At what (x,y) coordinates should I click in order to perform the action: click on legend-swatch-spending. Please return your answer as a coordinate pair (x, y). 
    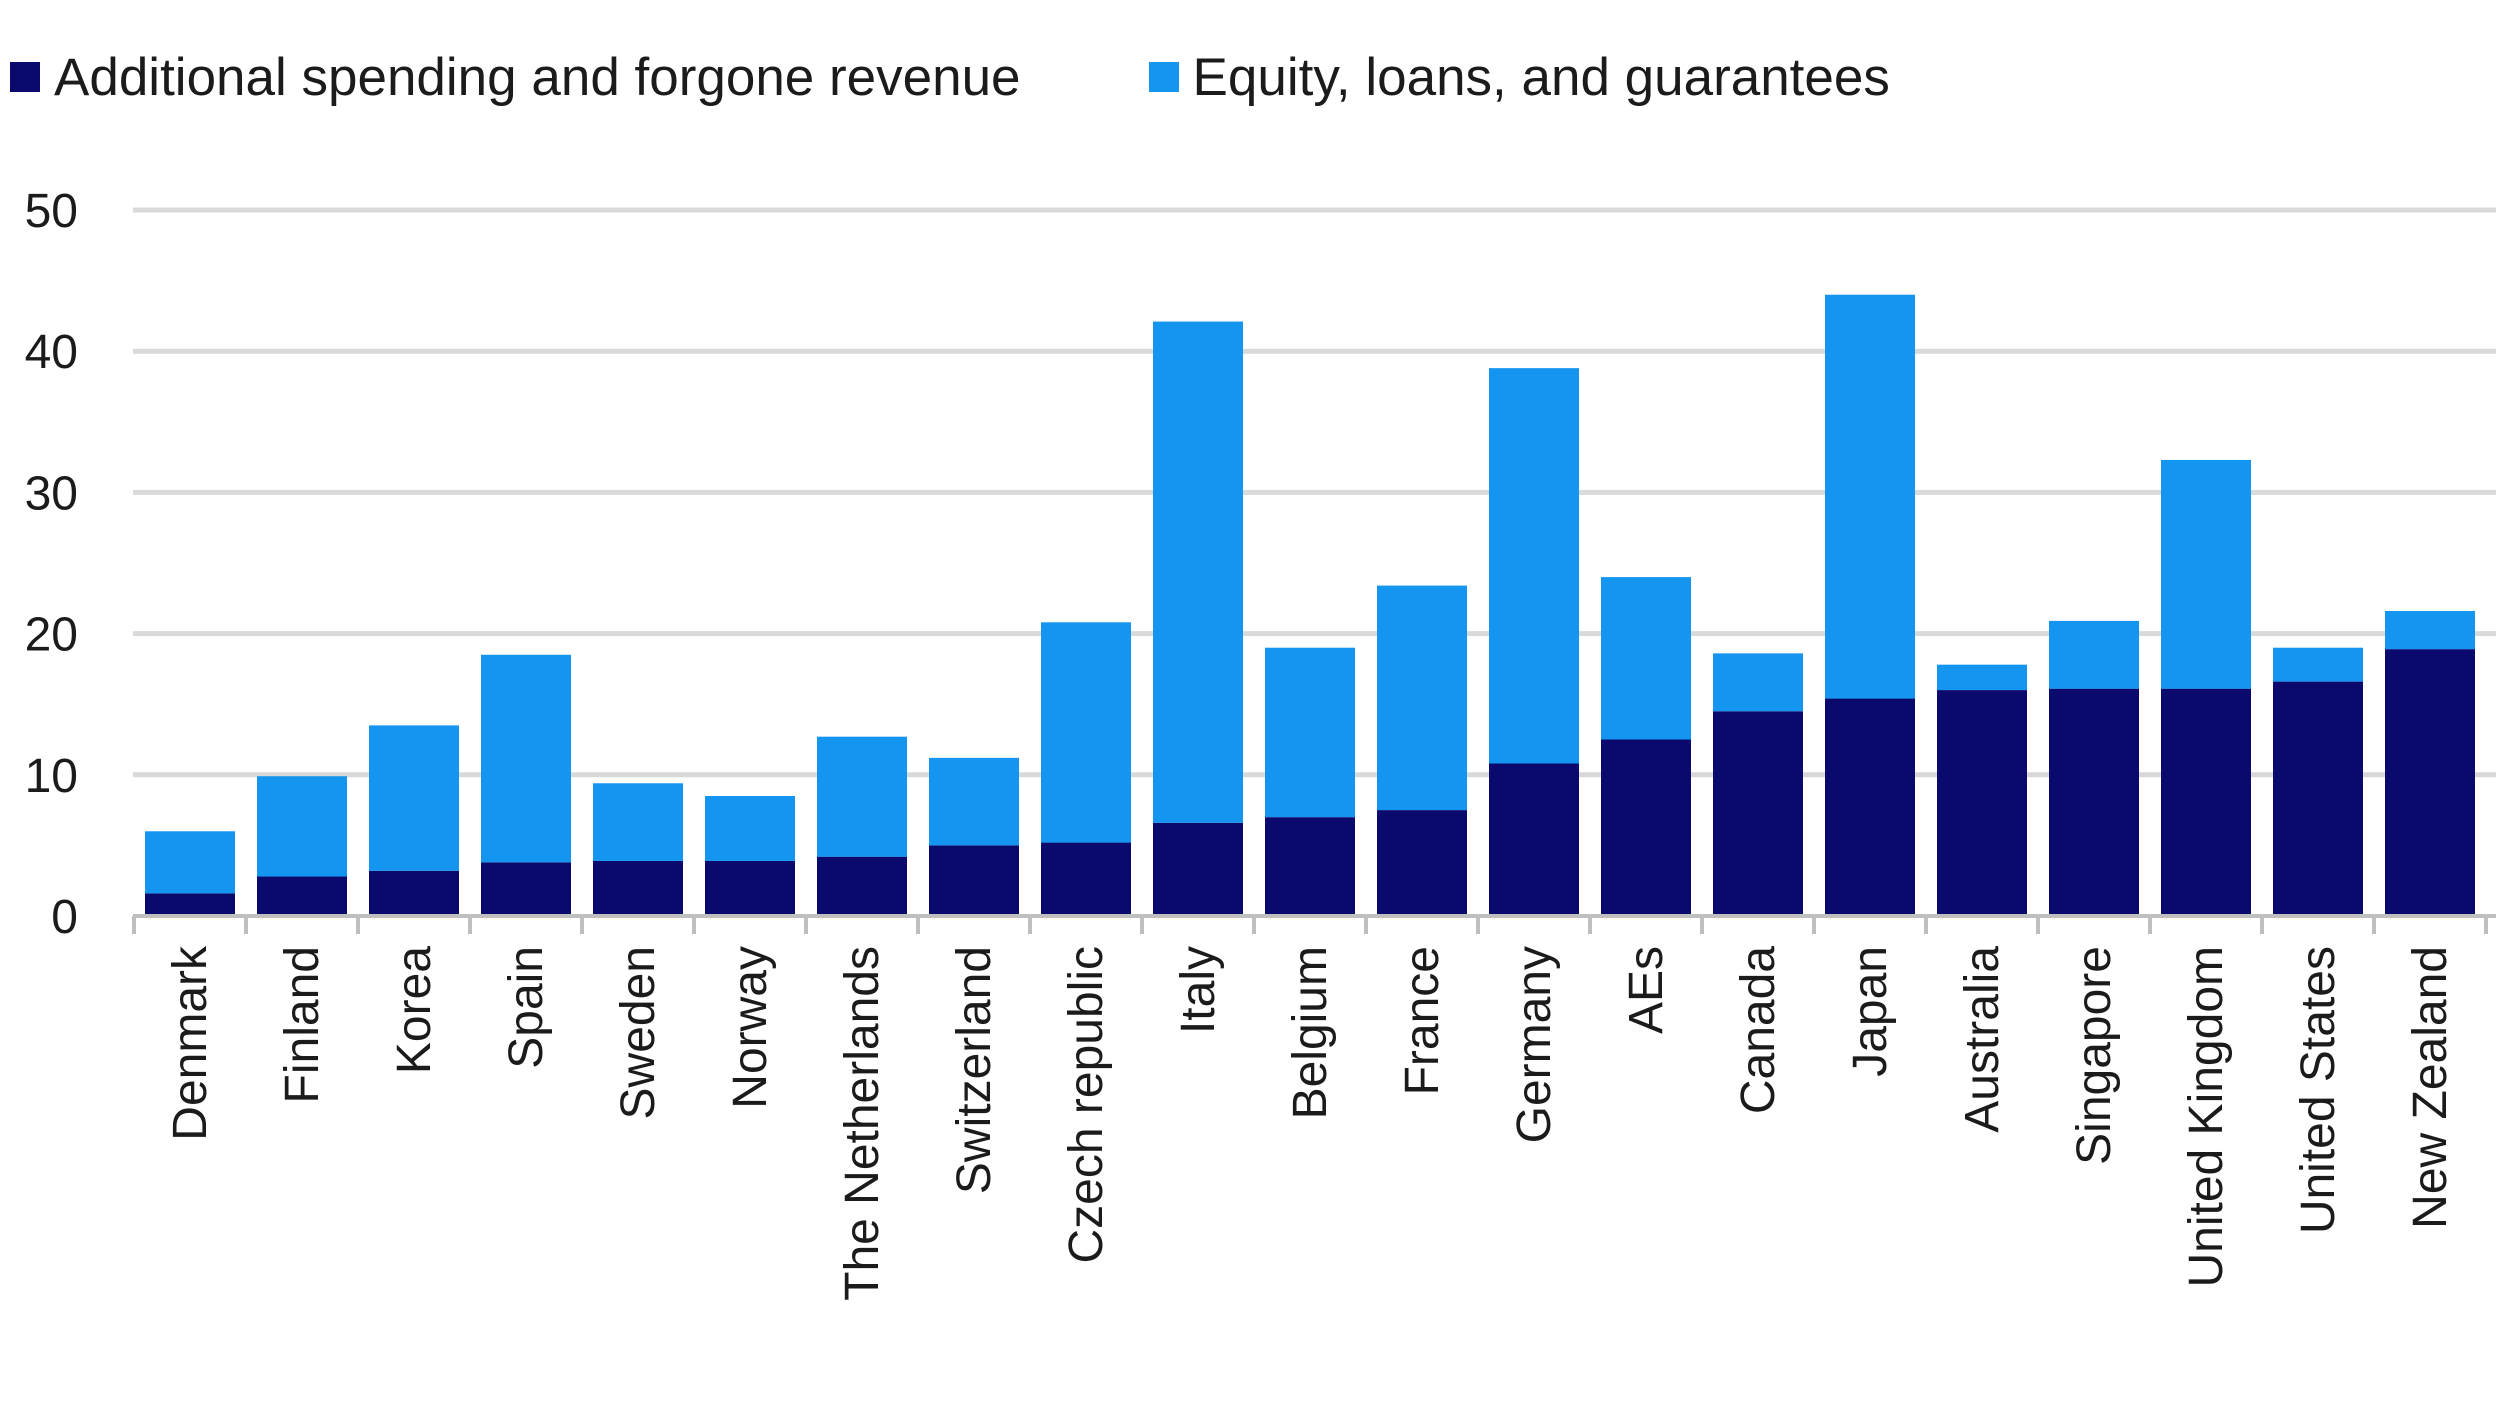
    Looking at the image, I should click on (25, 77).